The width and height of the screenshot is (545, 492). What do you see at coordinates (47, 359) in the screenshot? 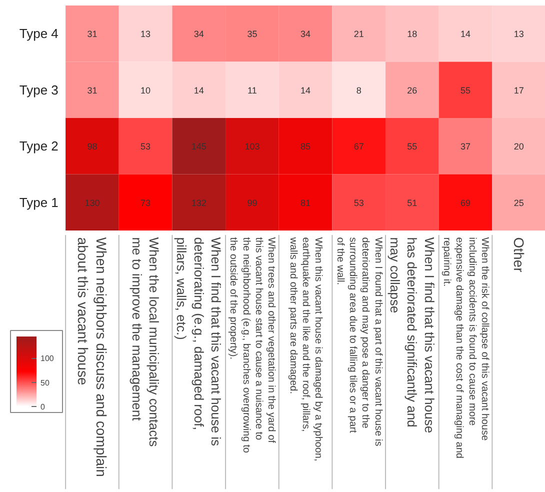
I see `color-bar-label: 100` at bounding box center [47, 359].